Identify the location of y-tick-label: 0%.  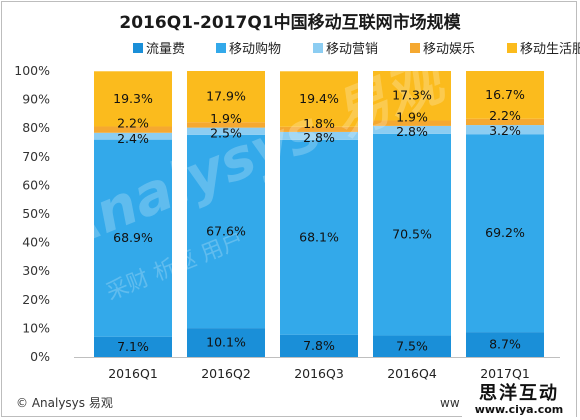
(40, 356).